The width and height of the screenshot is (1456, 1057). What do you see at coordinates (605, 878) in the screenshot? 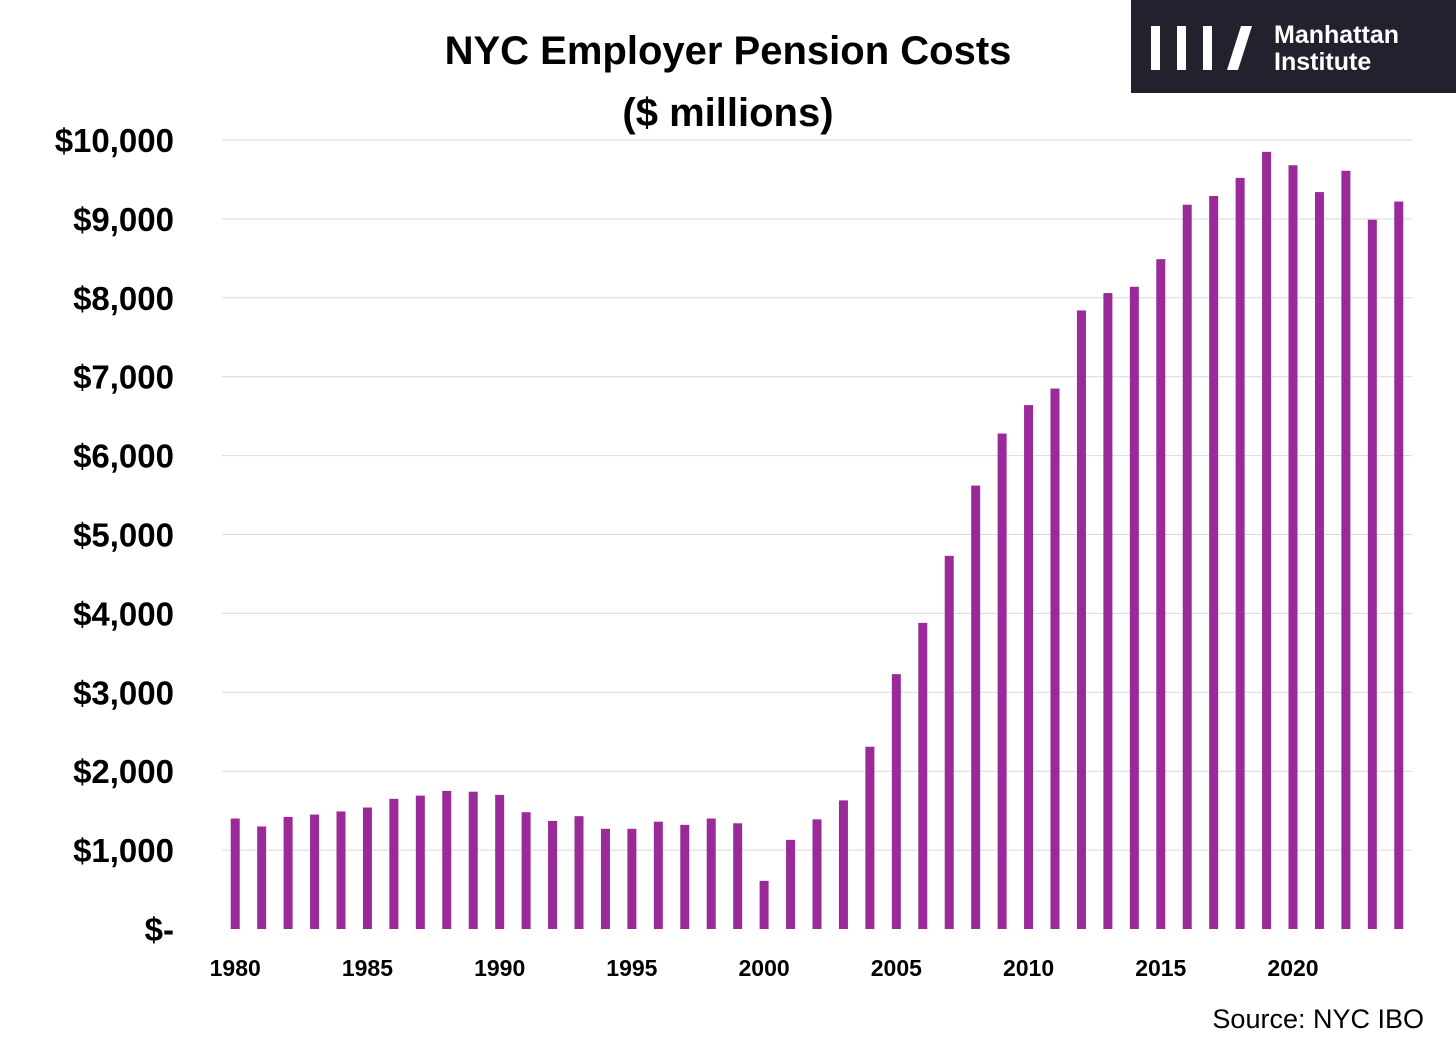
I see `bar-1994` at bounding box center [605, 878].